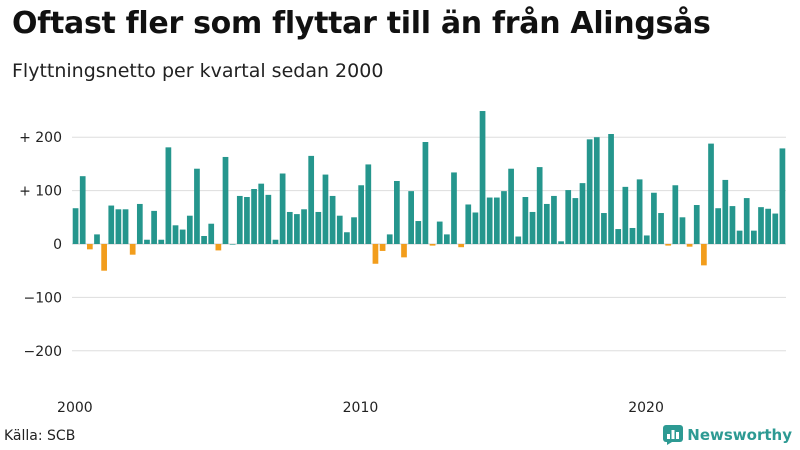 This screenshot has height=450, width=800. What do you see at coordinates (40, 436) in the screenshot?
I see `source-note: Källa: SCB` at bounding box center [40, 436].